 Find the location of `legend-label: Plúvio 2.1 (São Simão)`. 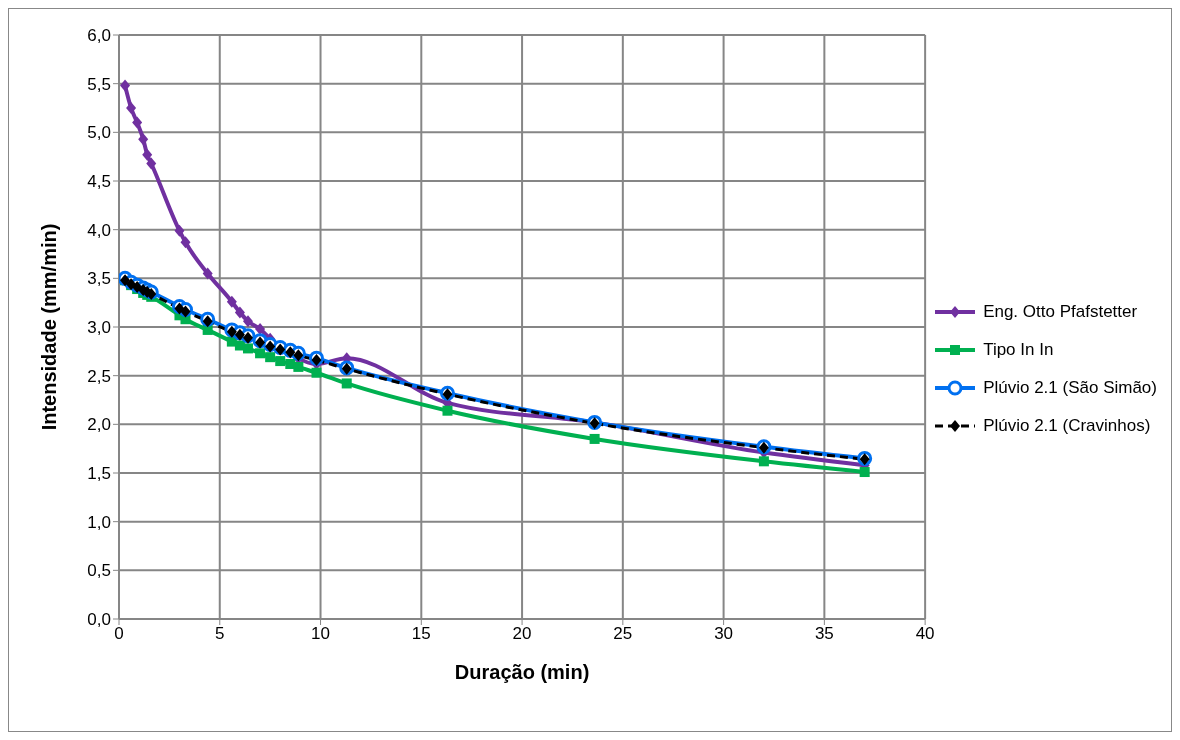

legend-label: Plúvio 2.1 (São Simão) is located at coordinates (1070, 388).